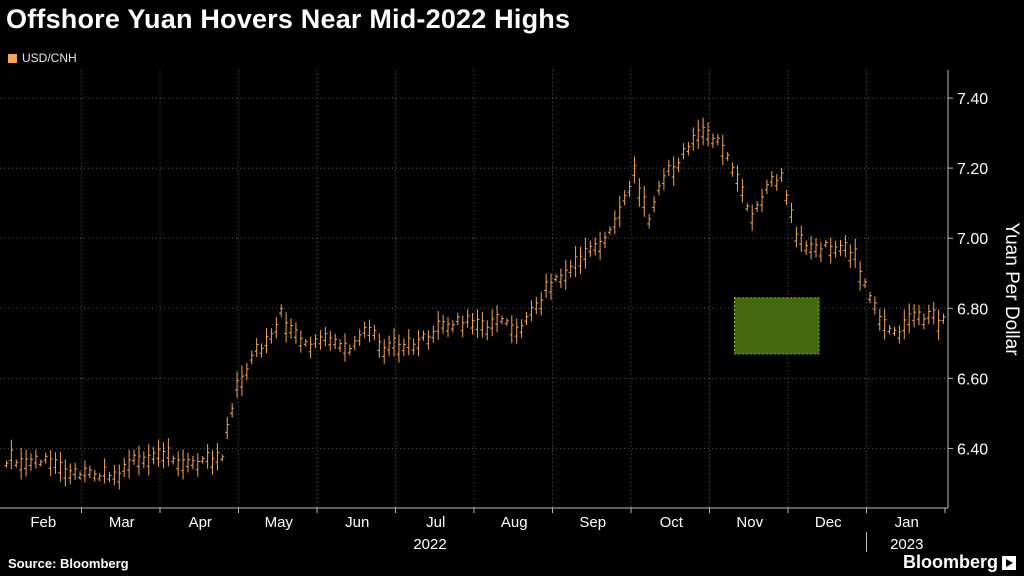 This screenshot has height=576, width=1024. What do you see at coordinates (279, 522) in the screenshot?
I see `month-label: May` at bounding box center [279, 522].